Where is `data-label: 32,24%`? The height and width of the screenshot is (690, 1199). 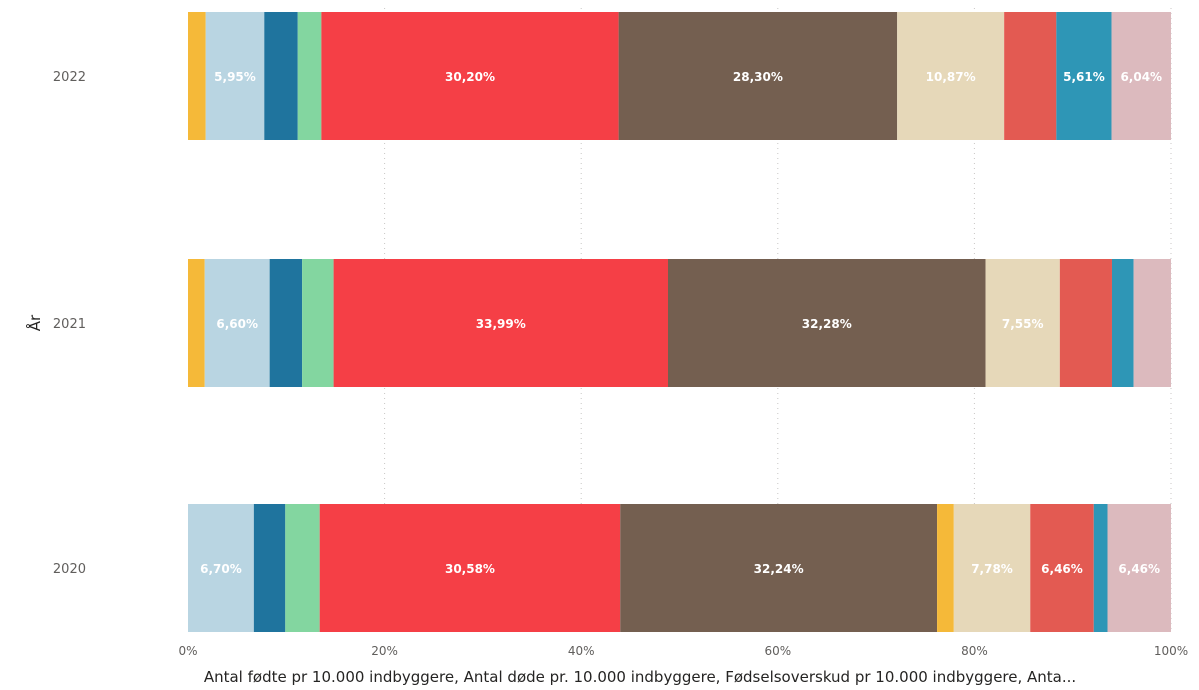
data-label: 32,24% is located at coordinates (779, 569).